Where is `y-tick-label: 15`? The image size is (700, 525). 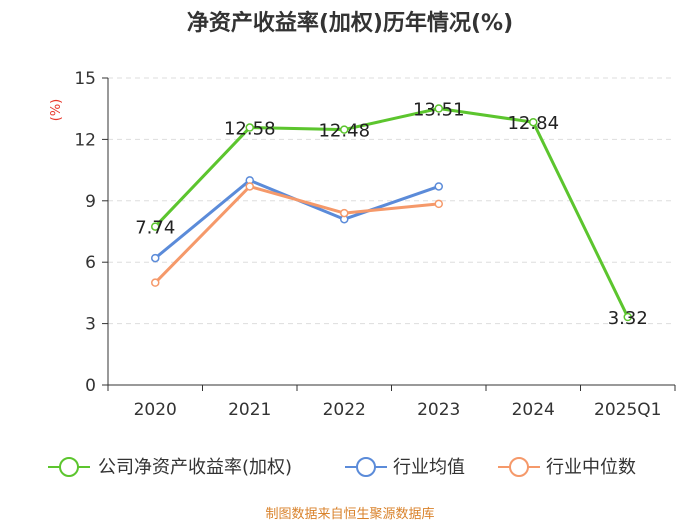 y-tick-label: 15 is located at coordinates (85, 79).